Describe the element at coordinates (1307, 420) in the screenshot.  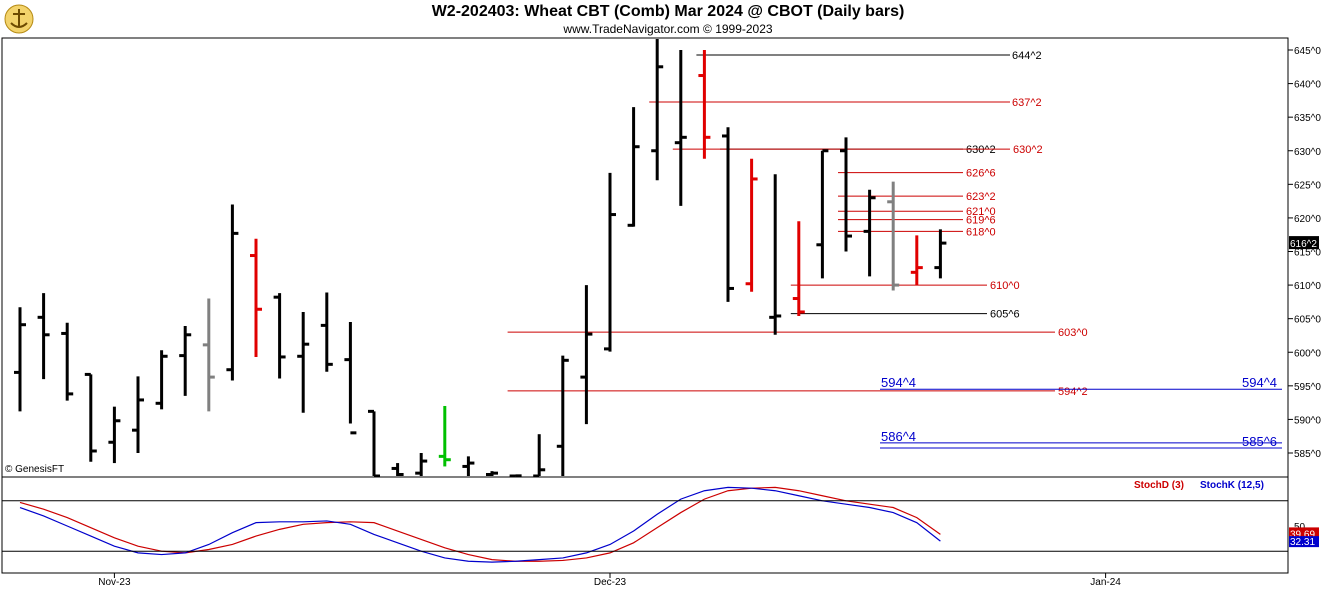
I see `price-tick-label: 590^0` at that location.